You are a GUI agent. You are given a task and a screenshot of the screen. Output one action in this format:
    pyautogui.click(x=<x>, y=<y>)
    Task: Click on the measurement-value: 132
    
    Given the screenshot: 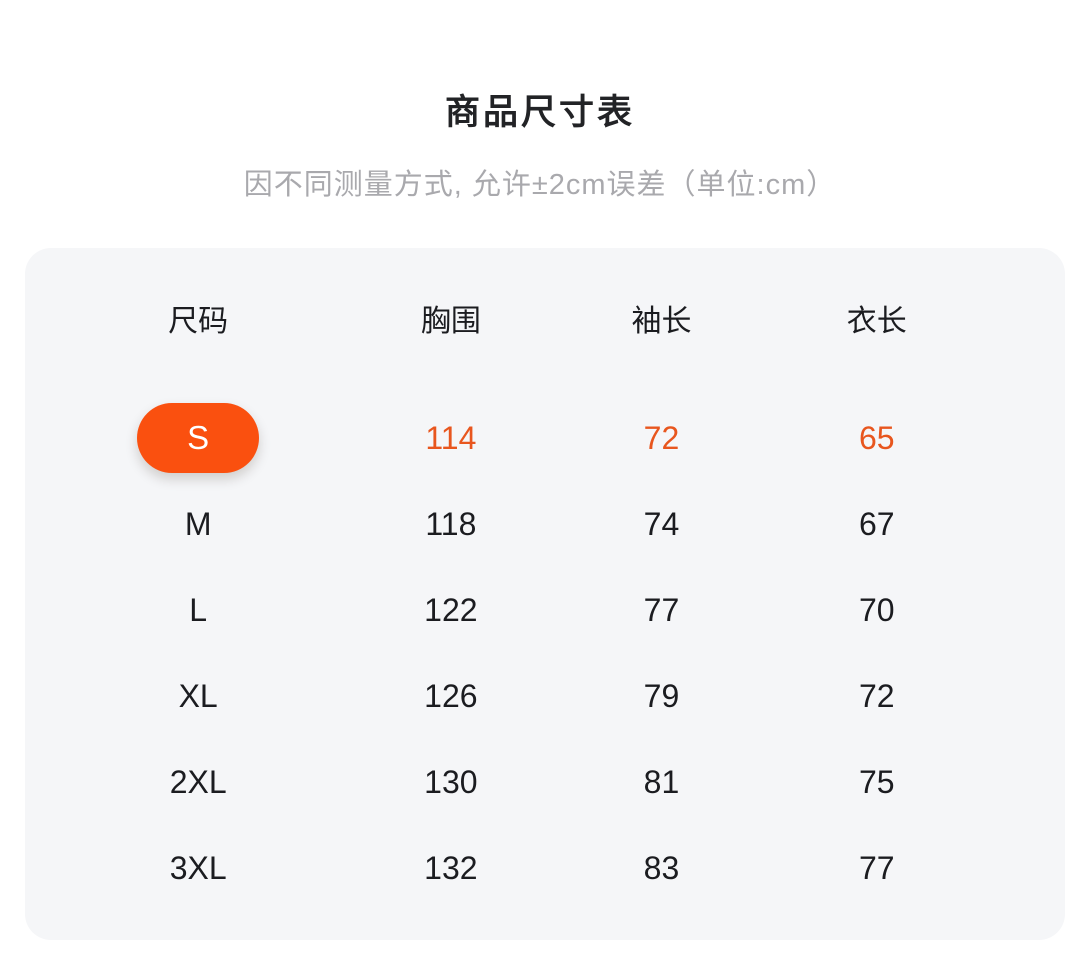 What is the action you would take?
    pyautogui.click(x=451, y=867)
    